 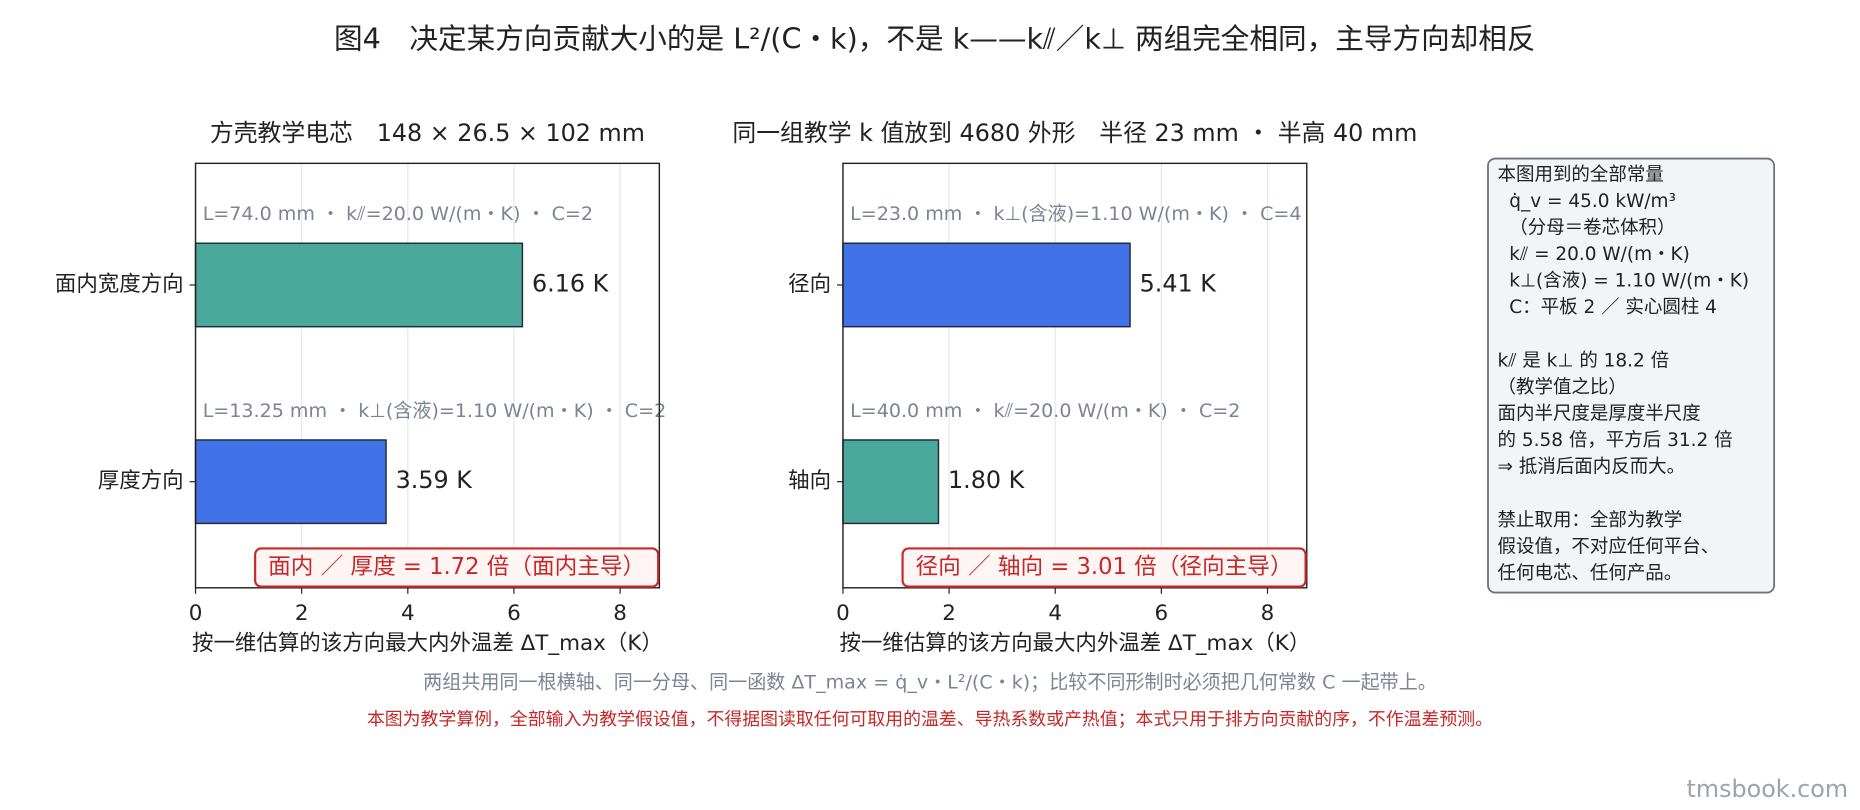 I want to click on side-box-line: q̇_v = 45.0 kW/m³, so click(x=1587, y=201).